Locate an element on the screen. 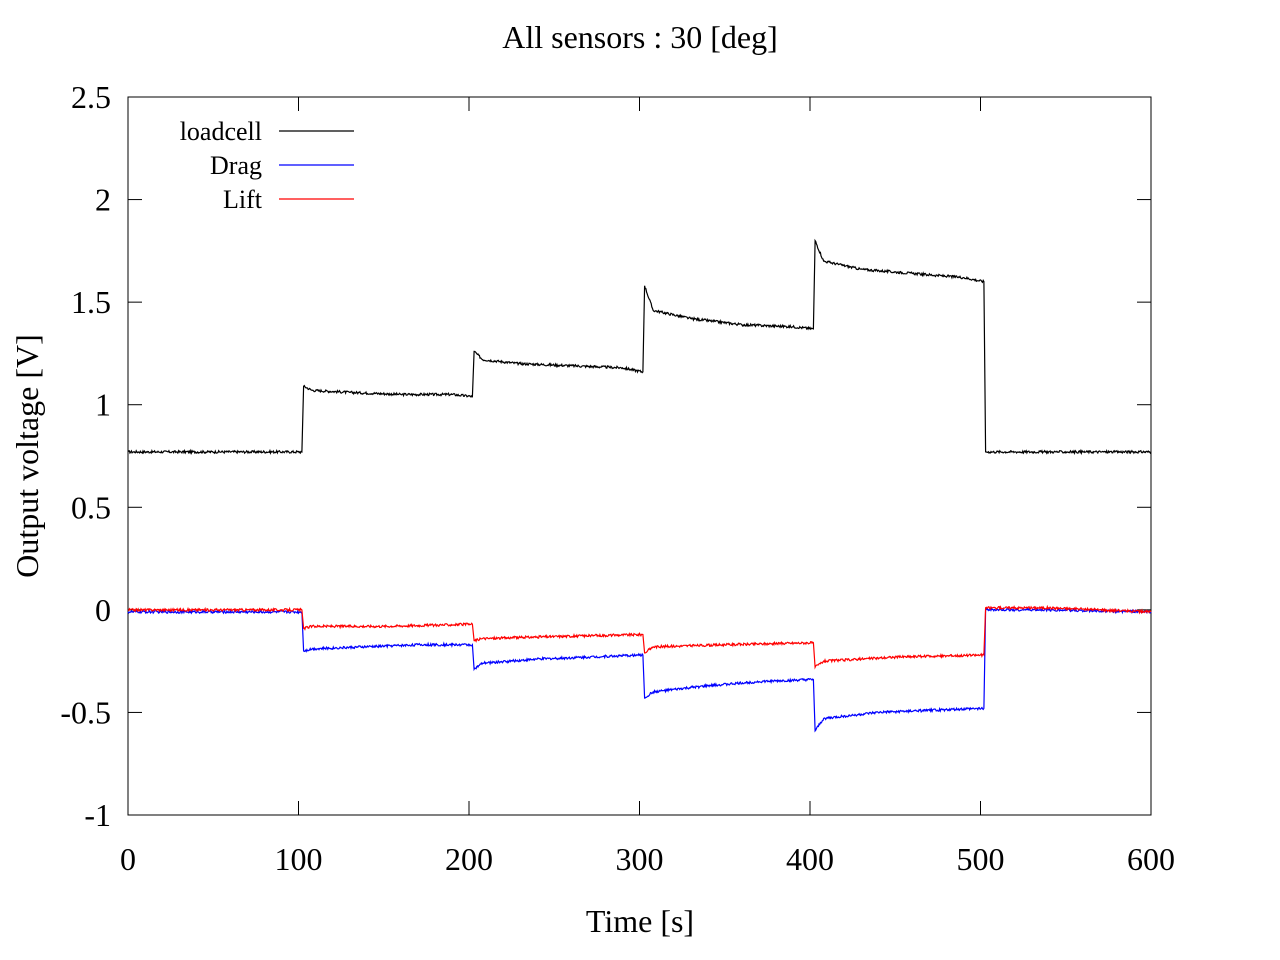 This screenshot has width=1280, height=960. y-tick-label: 1 is located at coordinates (103, 405).